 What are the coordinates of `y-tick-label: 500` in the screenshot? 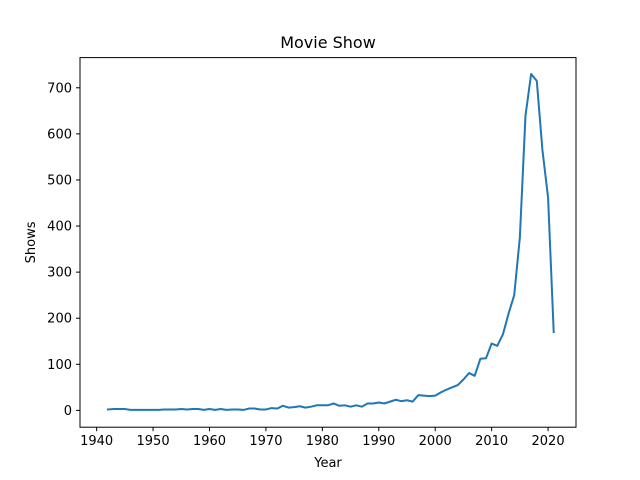 It's located at (59, 180).